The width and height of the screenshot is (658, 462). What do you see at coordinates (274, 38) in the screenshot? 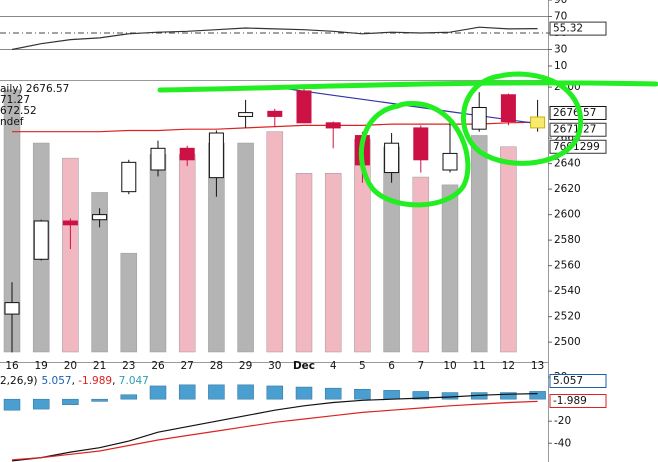
I see `rsi-line` at bounding box center [274, 38].